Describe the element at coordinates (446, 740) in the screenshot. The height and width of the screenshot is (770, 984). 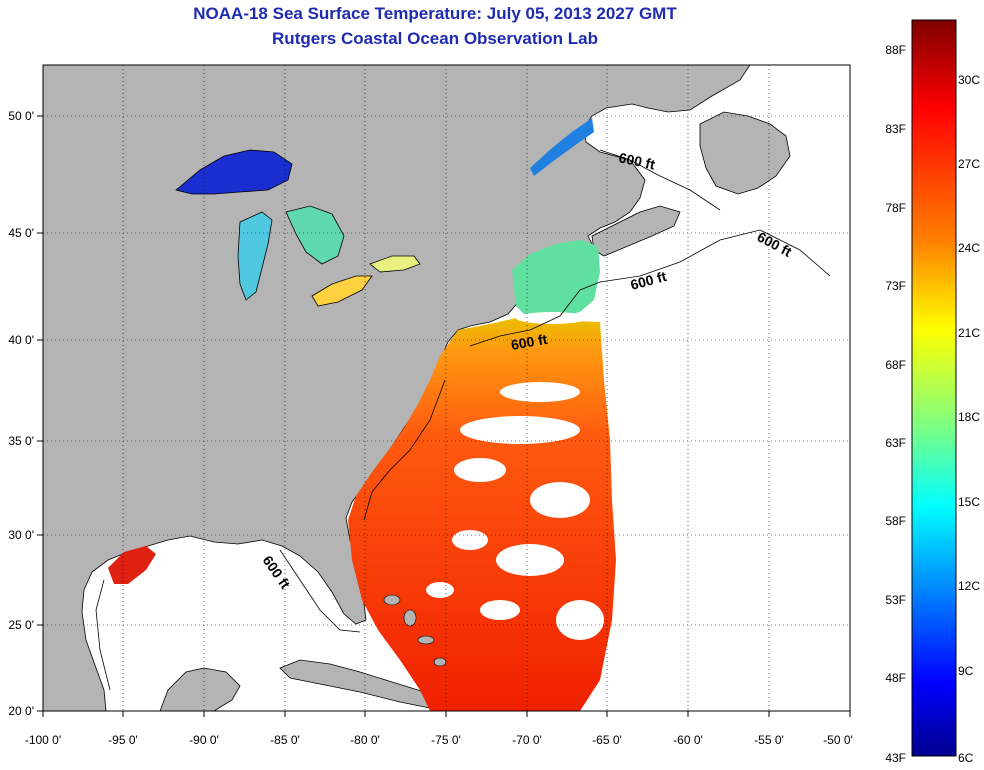
I see `lon-label: -75 0'` at that location.